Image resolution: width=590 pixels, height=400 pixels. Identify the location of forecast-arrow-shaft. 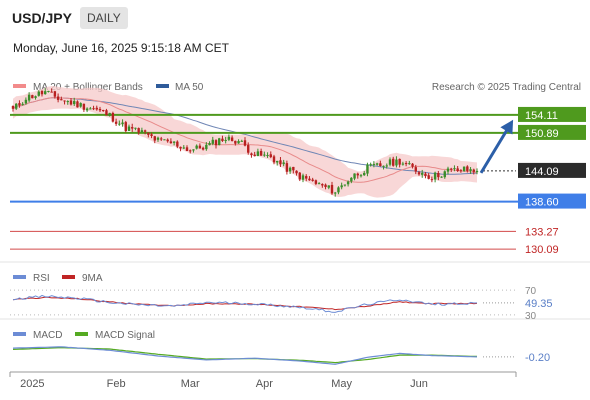
(495, 149).